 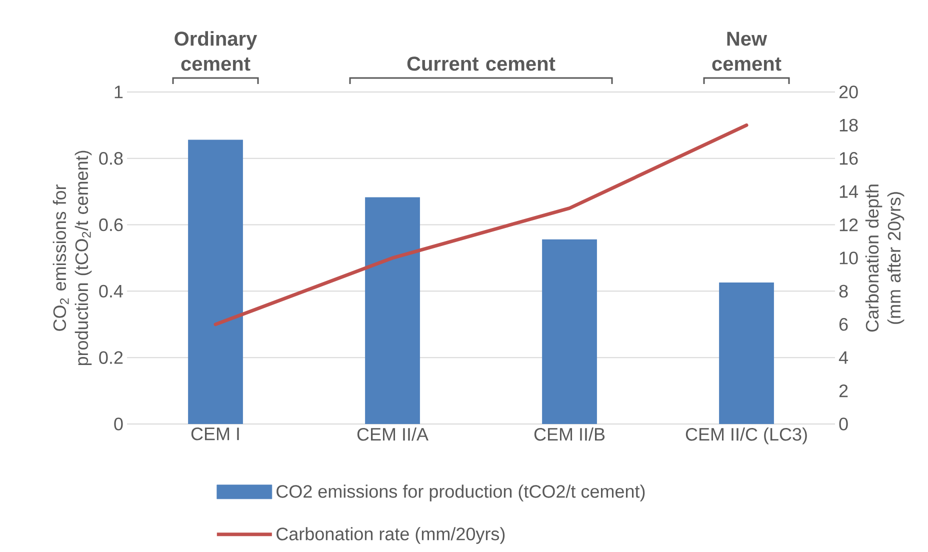 What do you see at coordinates (843, 424) in the screenshot?
I see `y2-tick-label: 0` at bounding box center [843, 424].